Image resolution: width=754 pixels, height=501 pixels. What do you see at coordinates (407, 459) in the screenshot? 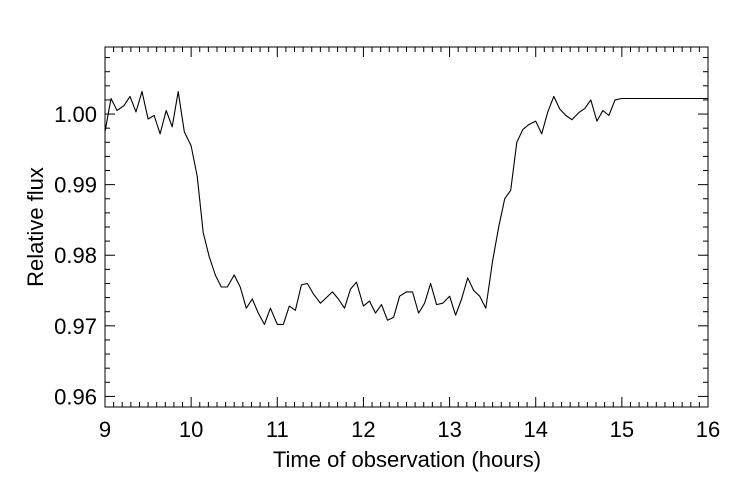
I see `x-axis-label: Time of observation (hours)` at bounding box center [407, 459].